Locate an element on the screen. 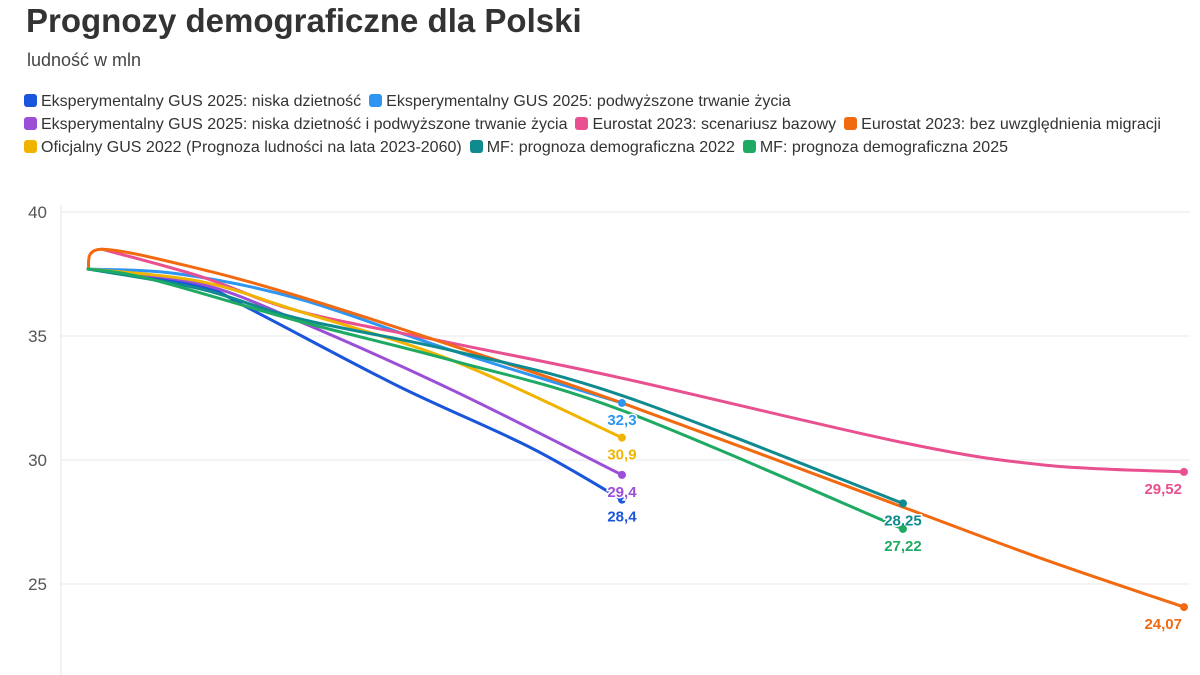 The width and height of the screenshot is (1200, 675). legend-item: Eurostat 2023: scenariusz bazowy is located at coordinates (705, 124).